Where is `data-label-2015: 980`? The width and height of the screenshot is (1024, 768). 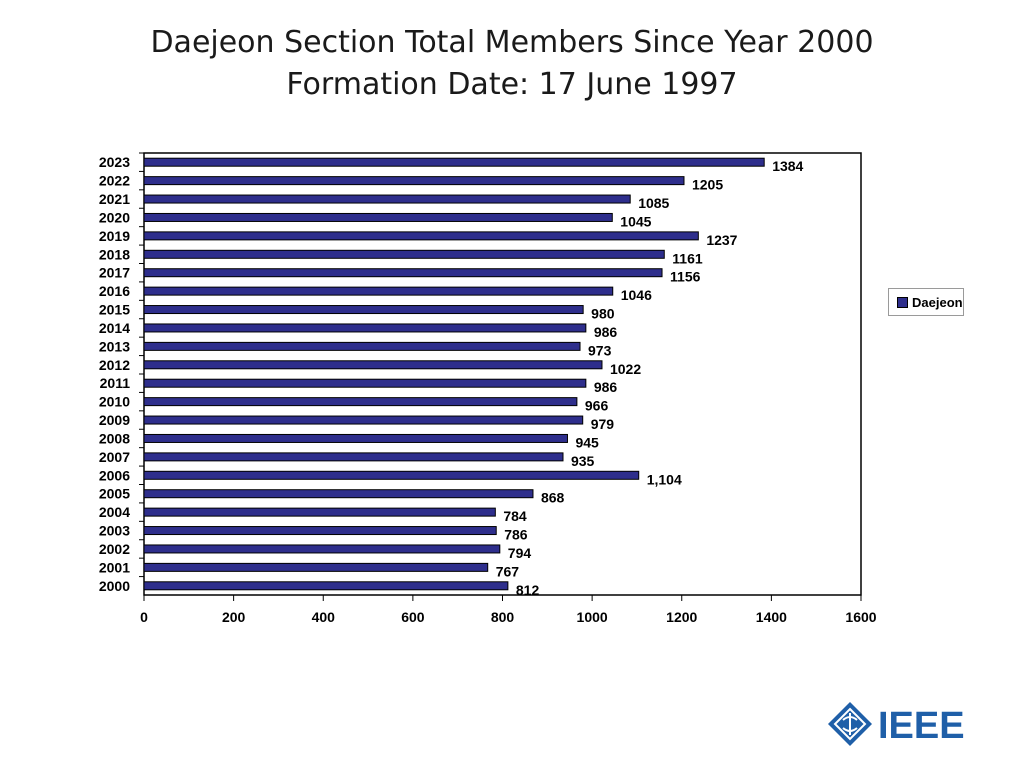
data-label-2015: 980 is located at coordinates (603, 314).